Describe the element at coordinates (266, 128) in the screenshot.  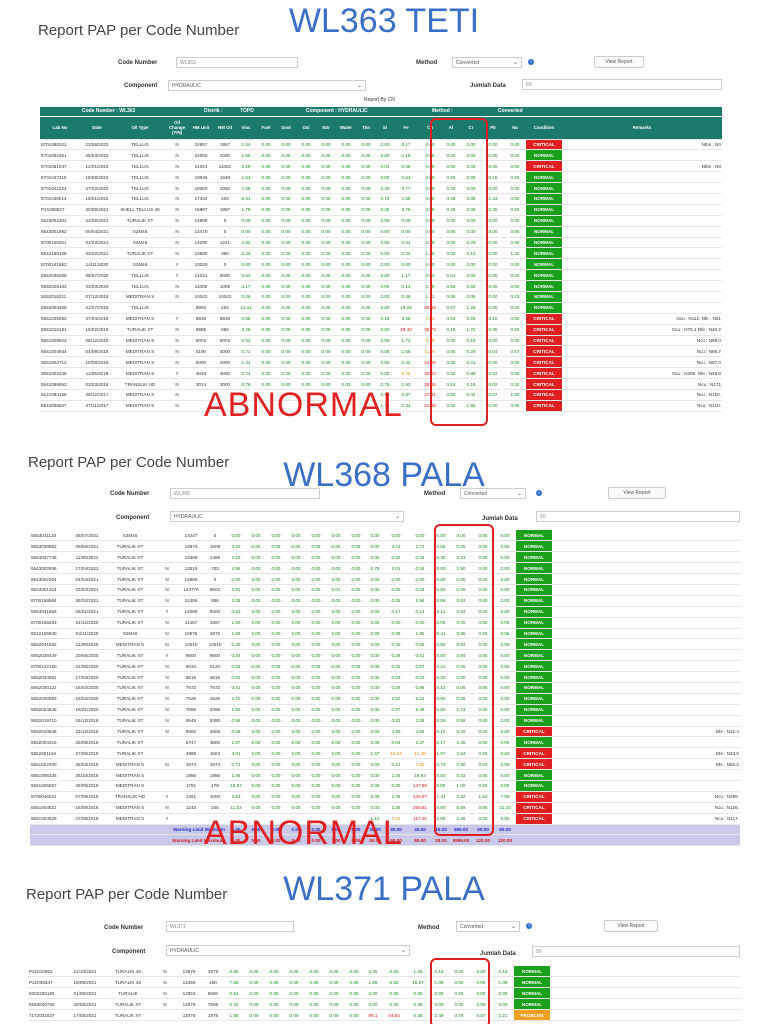
I see `column-header: Fuel` at that location.